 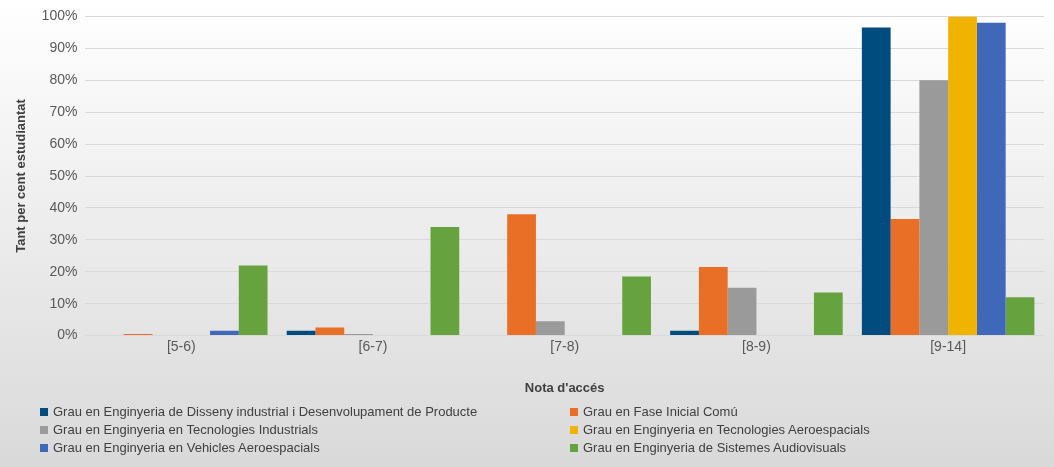 I want to click on y-tick-label: 0%, so click(x=67, y=334).